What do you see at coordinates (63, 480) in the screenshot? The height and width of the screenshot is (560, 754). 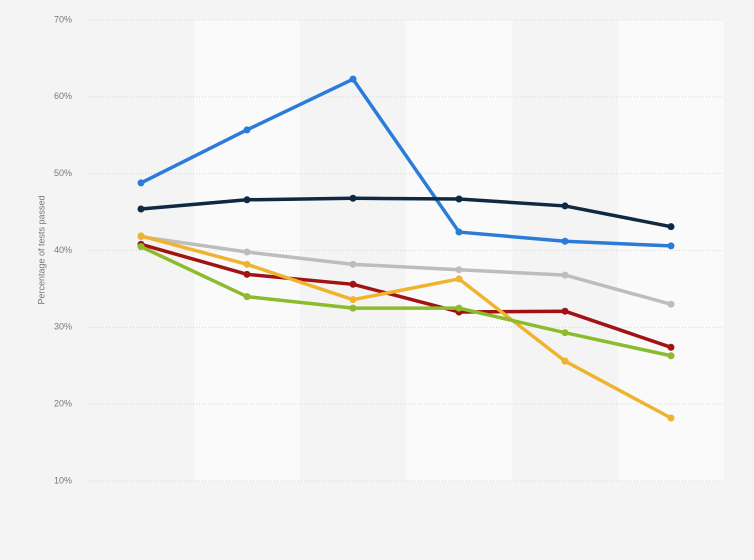 I see `y-tick-label: 10%` at bounding box center [63, 480].